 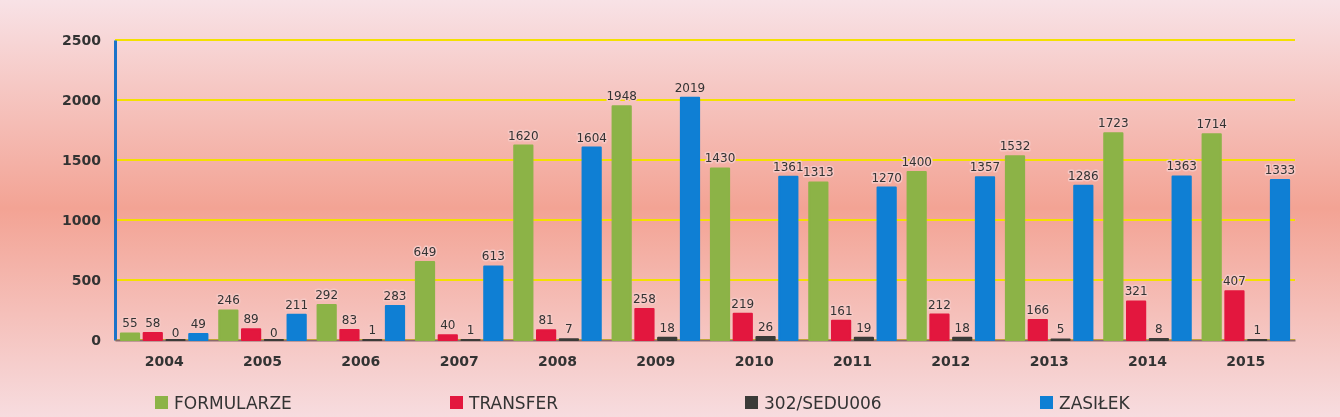 I want to click on data-label: 1333, so click(x=1280, y=170).